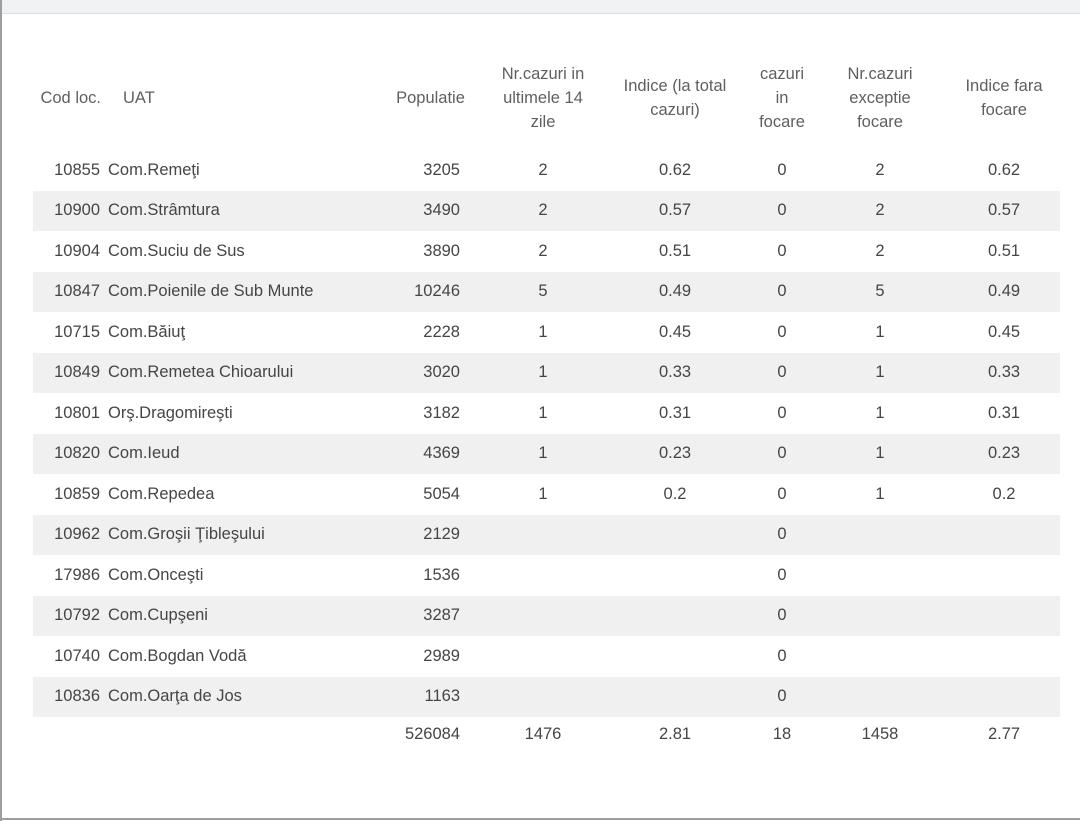 This screenshot has width=1080, height=821. Describe the element at coordinates (1004, 412) in the screenshot. I see `cell-indice-fara-focare: 0.31` at that location.